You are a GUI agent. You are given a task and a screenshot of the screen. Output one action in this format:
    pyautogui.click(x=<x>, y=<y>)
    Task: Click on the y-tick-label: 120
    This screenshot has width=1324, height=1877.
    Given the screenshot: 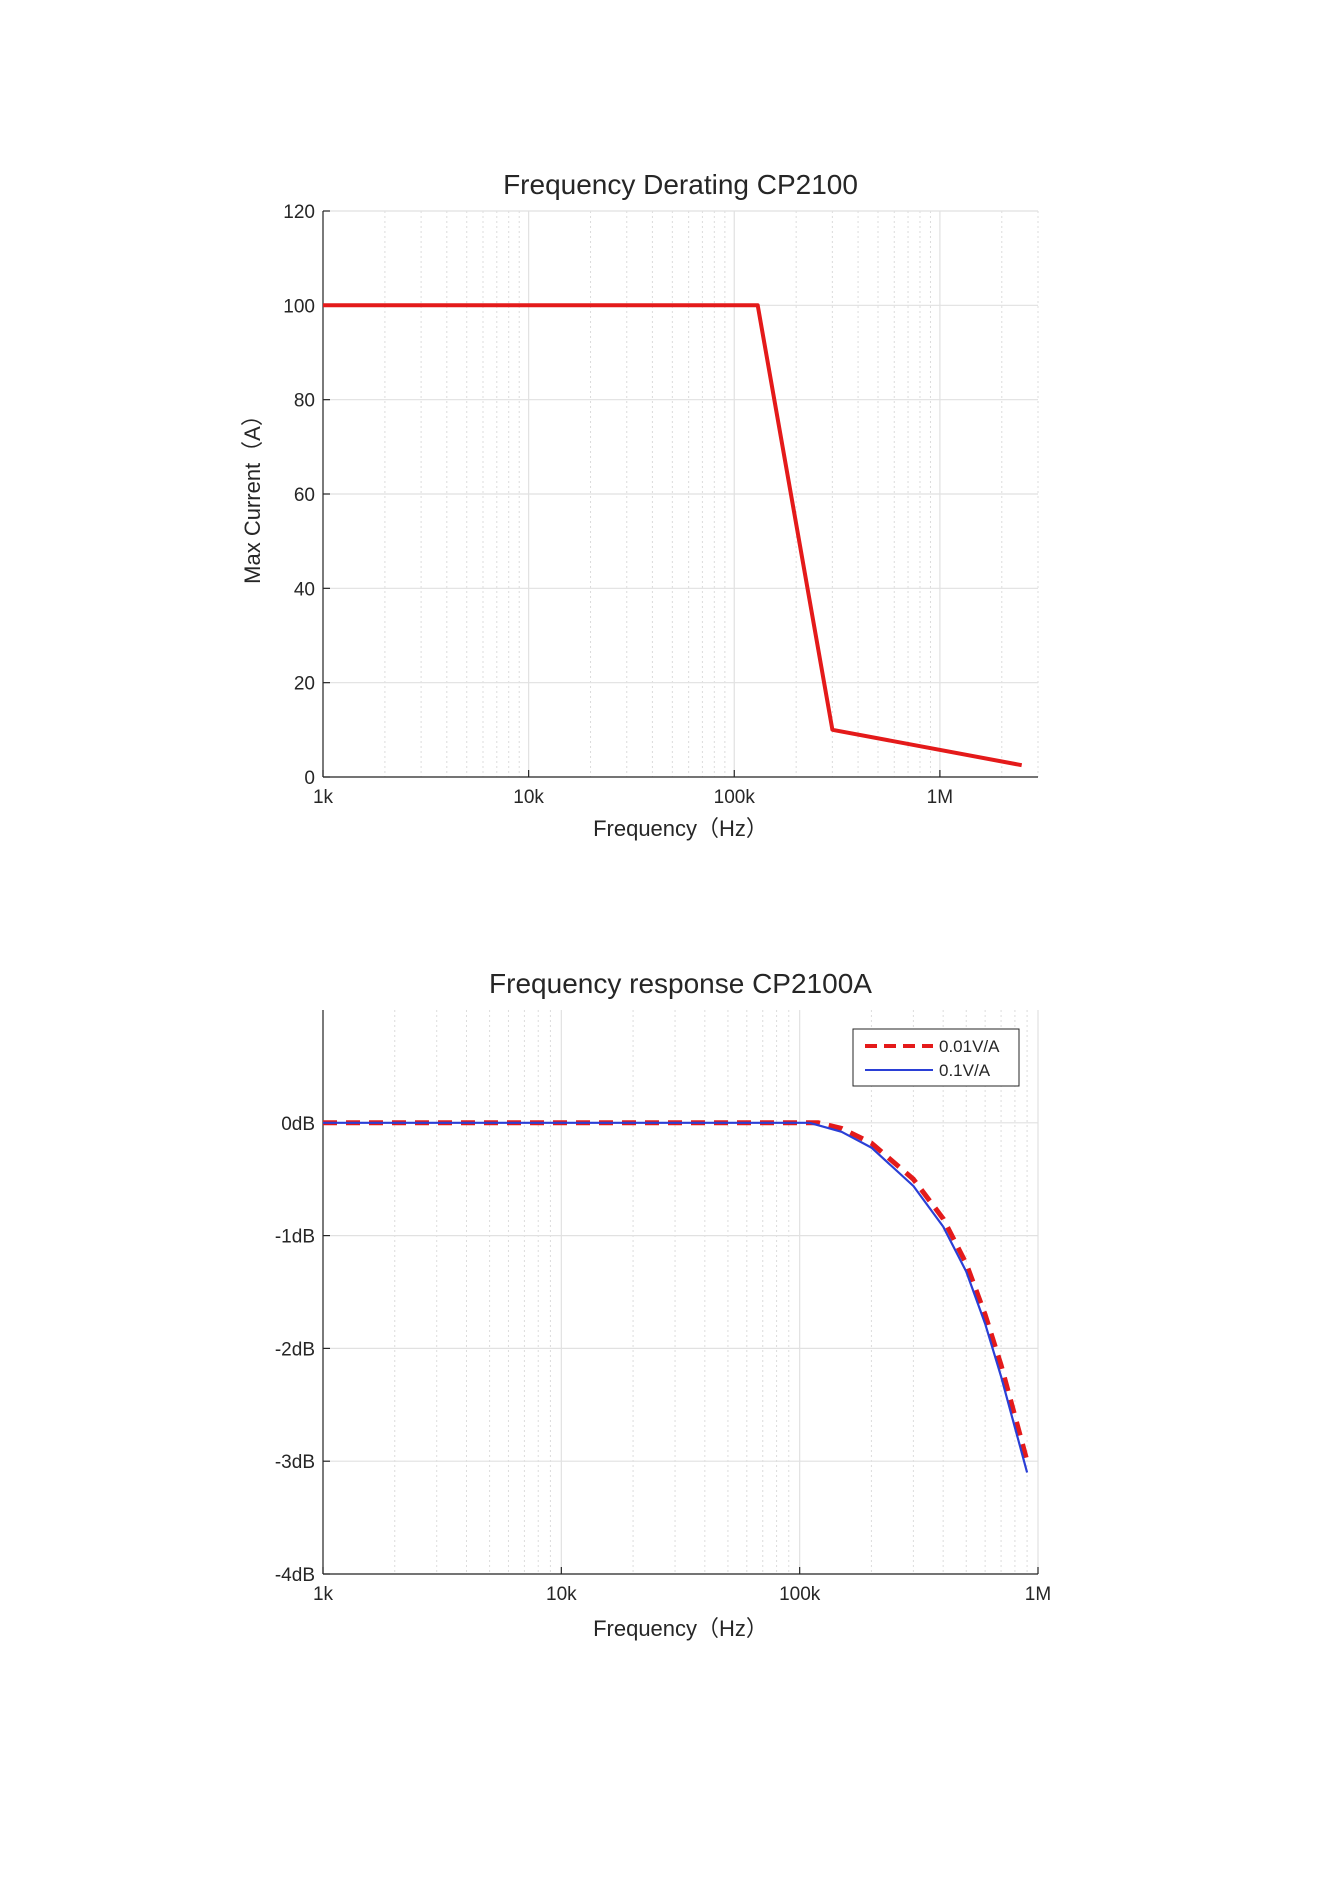 What is the action you would take?
    pyautogui.click(x=299, y=212)
    